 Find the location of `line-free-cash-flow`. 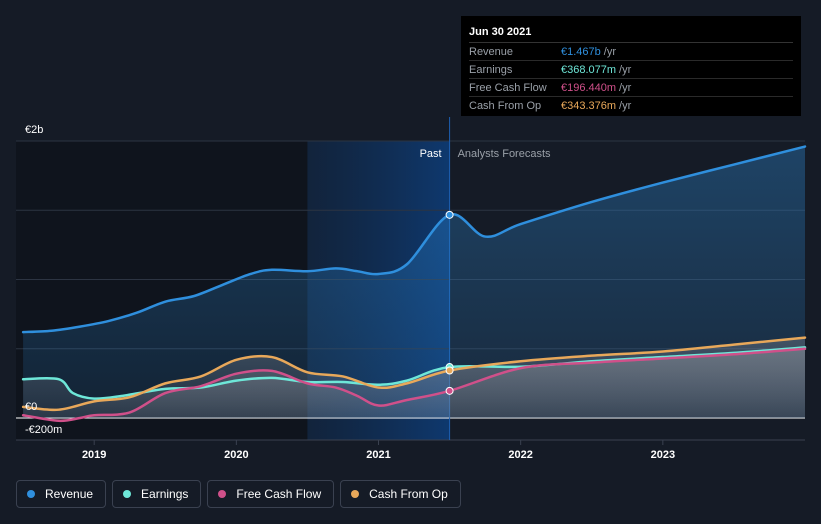

line-free-cash-flow is located at coordinates (414, 385).